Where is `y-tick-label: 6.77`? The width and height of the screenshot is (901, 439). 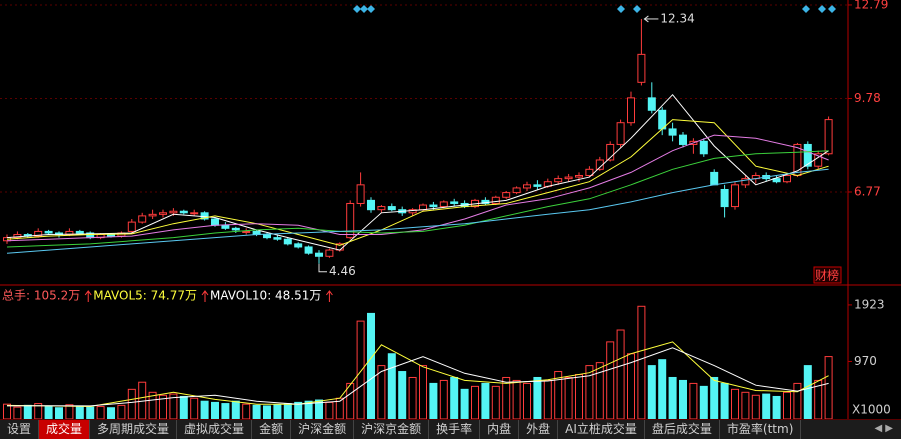
y-tick-label: 6.77 is located at coordinates (867, 191).